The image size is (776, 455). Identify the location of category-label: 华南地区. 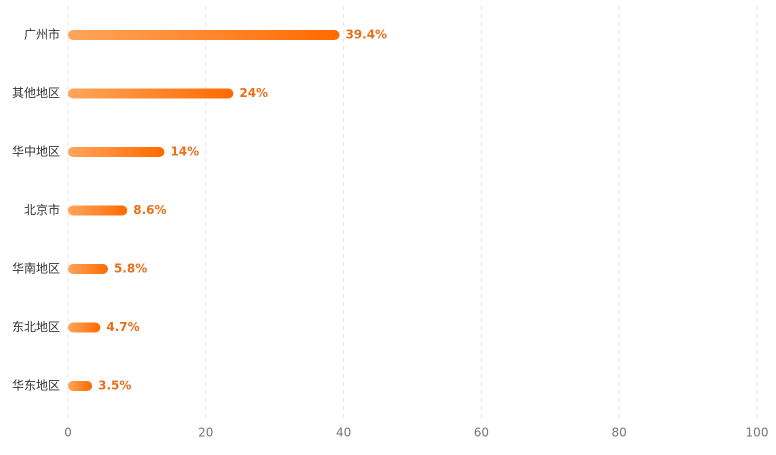
(36, 268).